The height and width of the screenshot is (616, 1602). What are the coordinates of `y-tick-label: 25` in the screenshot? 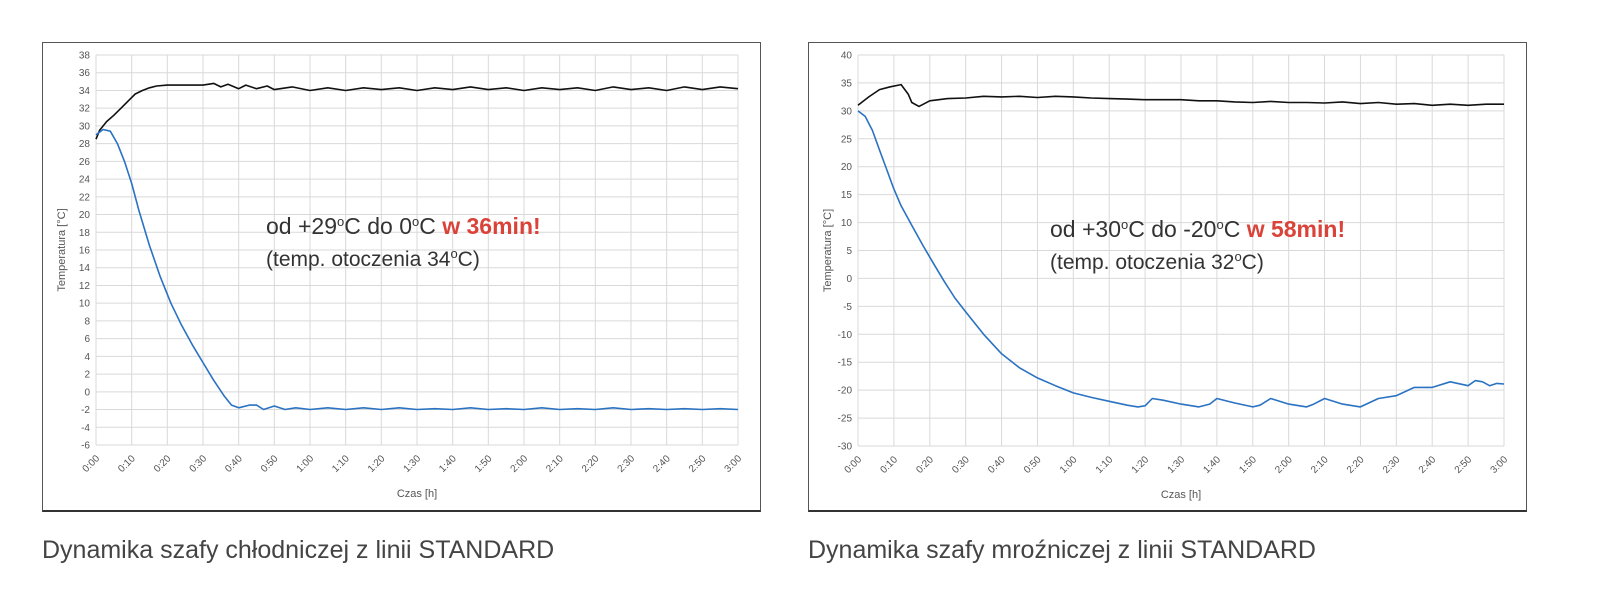 It's located at (847, 139).